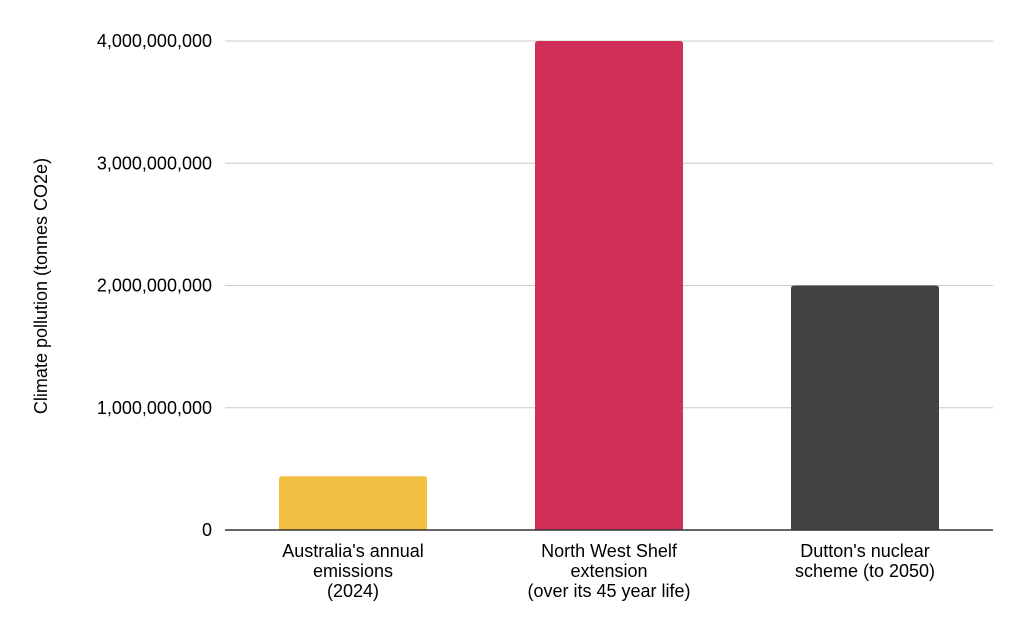 The image size is (1024, 632). What do you see at coordinates (608, 571) in the screenshot?
I see `x-category-label: extension` at bounding box center [608, 571].